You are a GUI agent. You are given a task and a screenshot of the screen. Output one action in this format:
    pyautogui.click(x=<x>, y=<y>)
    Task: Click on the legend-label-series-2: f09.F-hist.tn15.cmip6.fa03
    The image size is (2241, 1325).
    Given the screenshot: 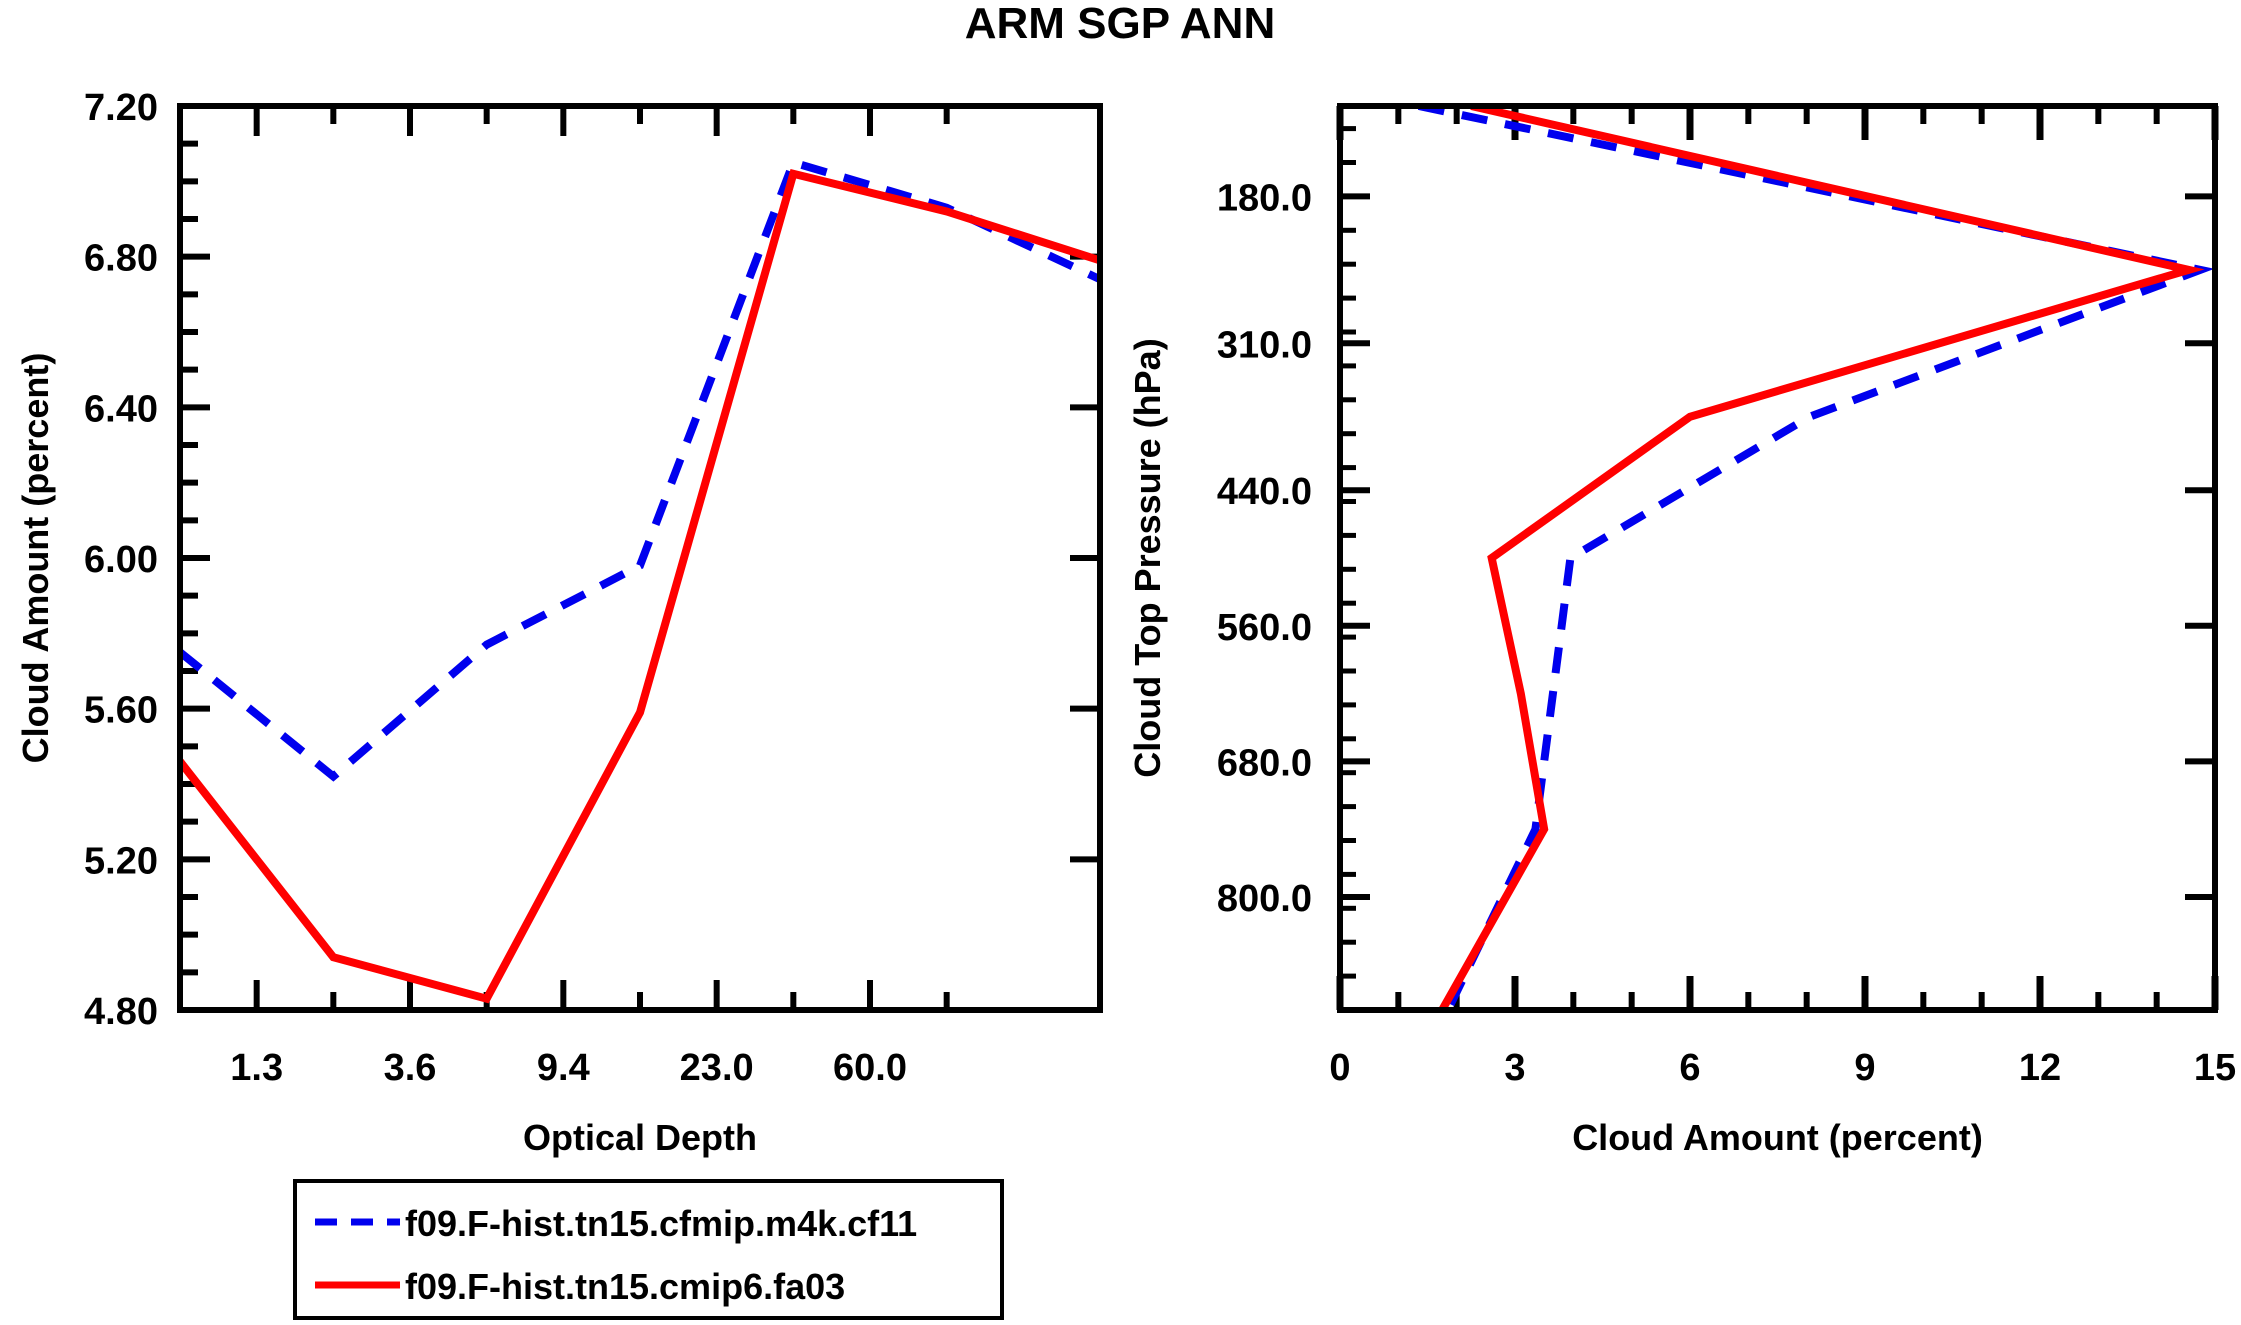 What is the action you would take?
    pyautogui.click(x=625, y=1286)
    